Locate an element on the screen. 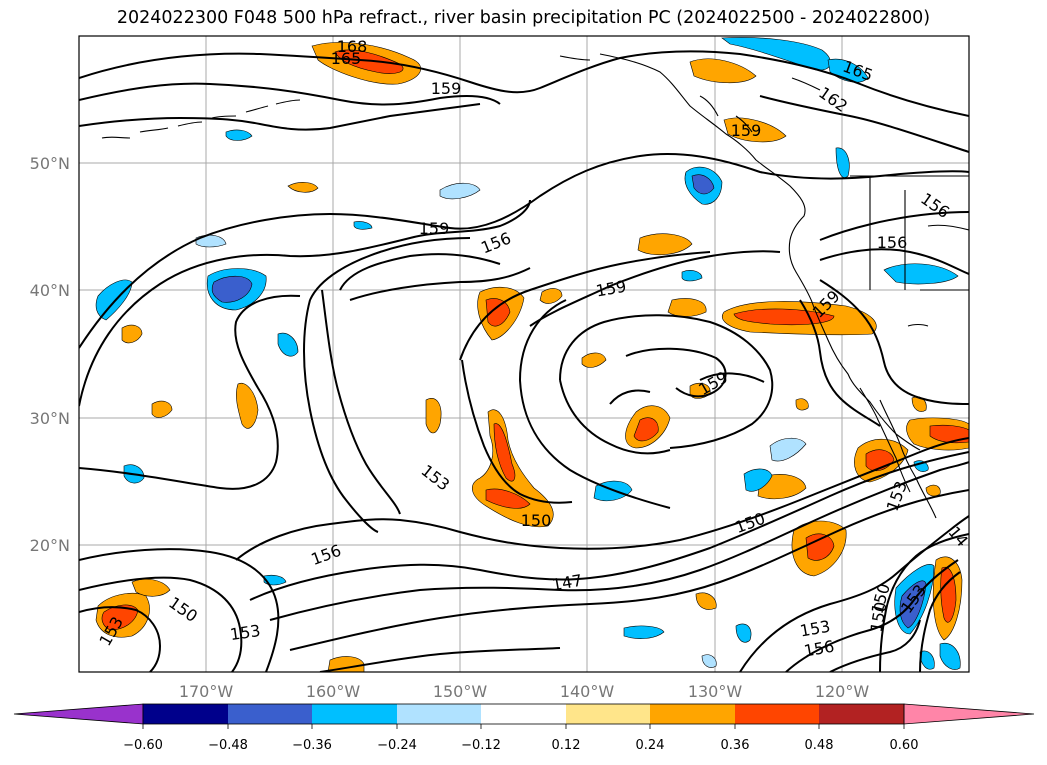 This screenshot has width=1047, height=765. colorbar-tick-label: −0.12 is located at coordinates (481, 745).